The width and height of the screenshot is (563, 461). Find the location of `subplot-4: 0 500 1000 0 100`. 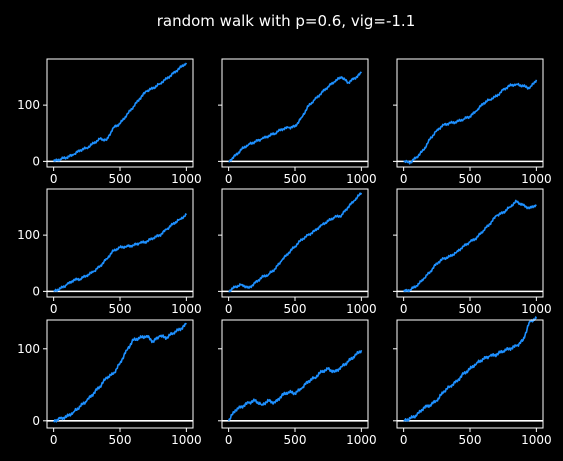

subplot-4: 0 500 1000 0 100 is located at coordinates (109, 252).